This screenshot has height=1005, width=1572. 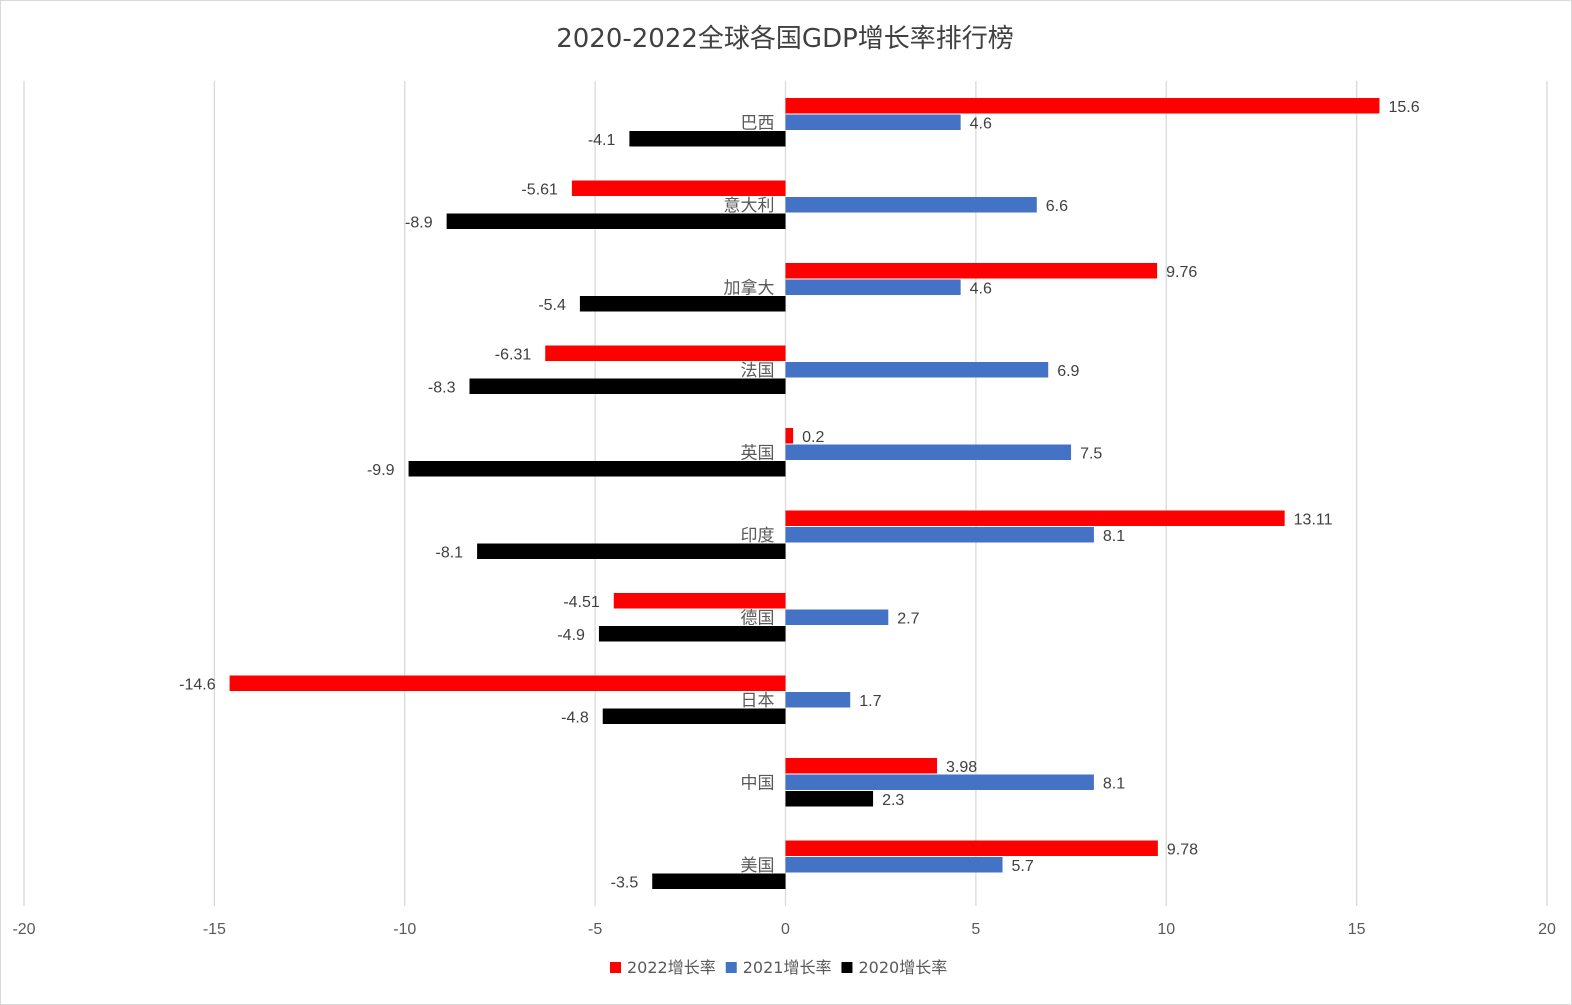 What do you see at coordinates (758, 701) in the screenshot?
I see `category-label: 日本` at bounding box center [758, 701].